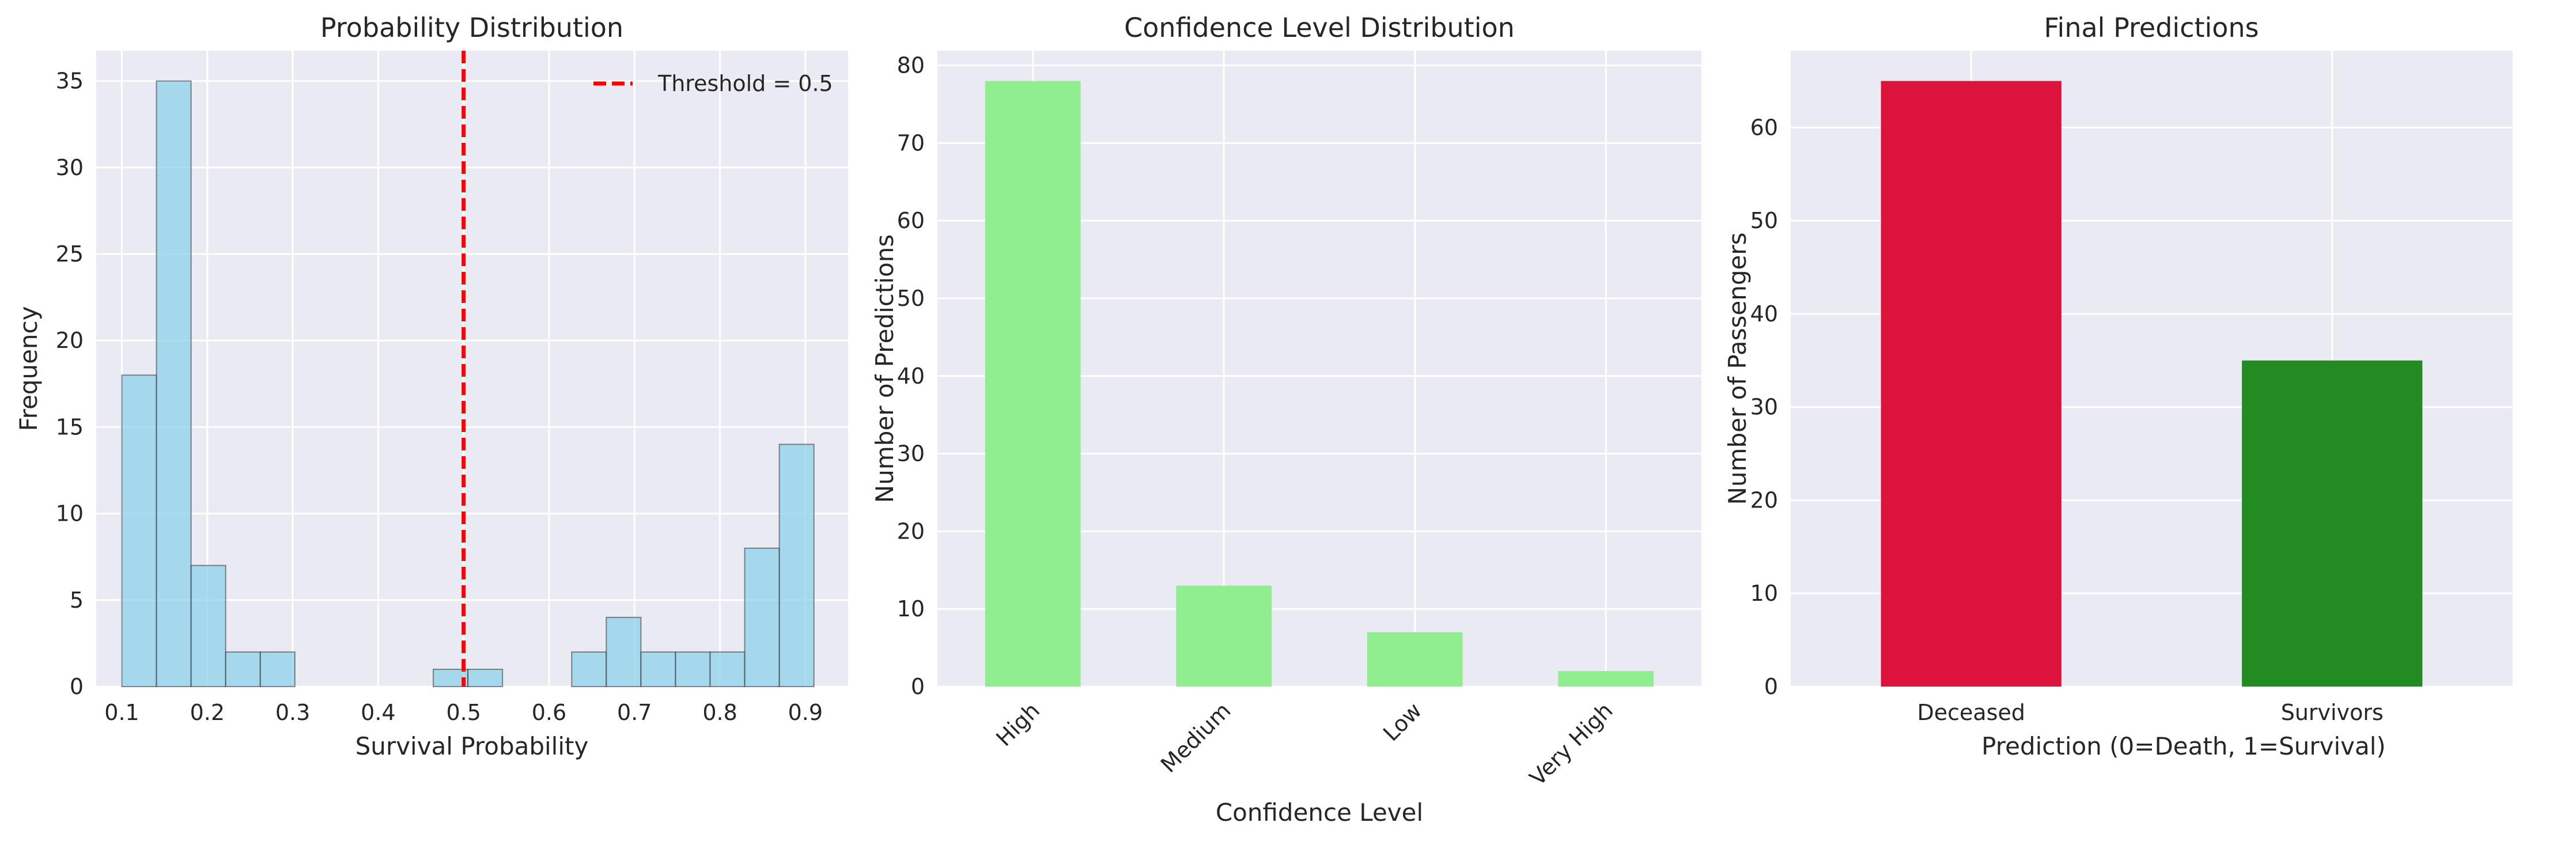  I want to click on x-tick-label: 0.5, so click(463, 712).